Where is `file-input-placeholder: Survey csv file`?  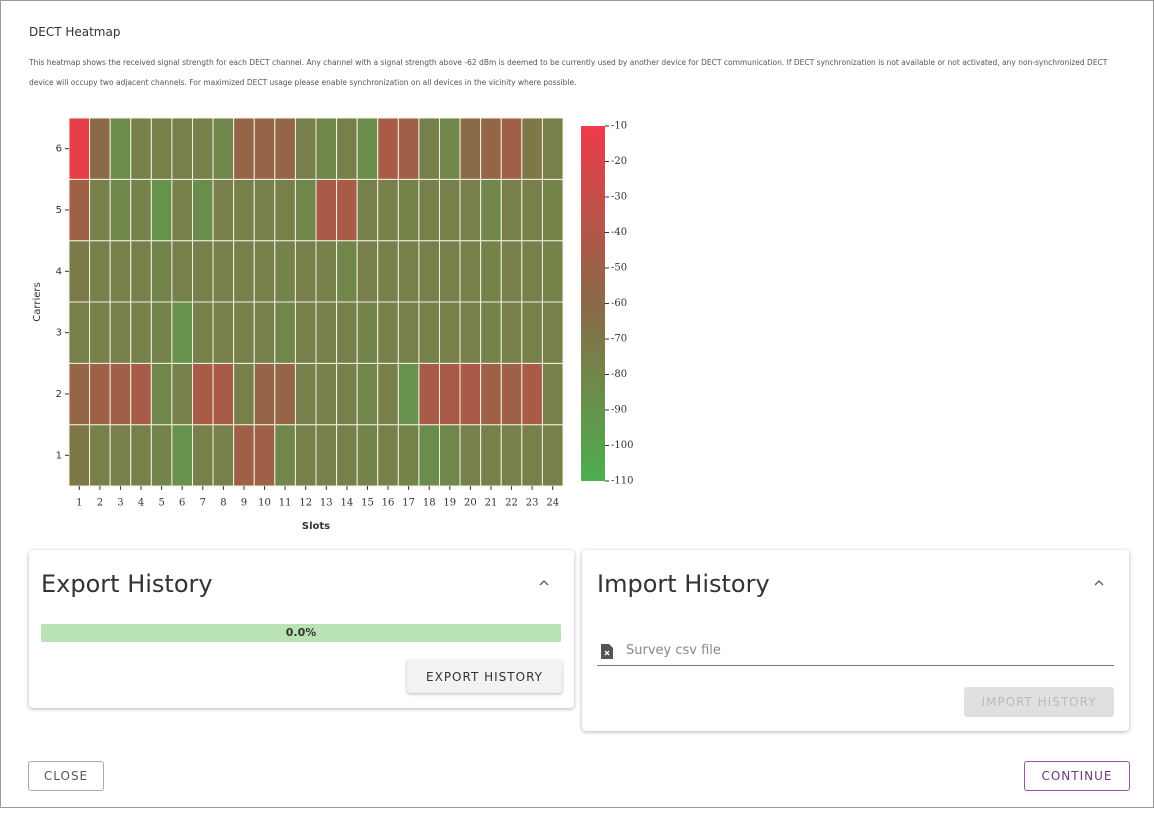 file-input-placeholder: Survey csv file is located at coordinates (673, 650).